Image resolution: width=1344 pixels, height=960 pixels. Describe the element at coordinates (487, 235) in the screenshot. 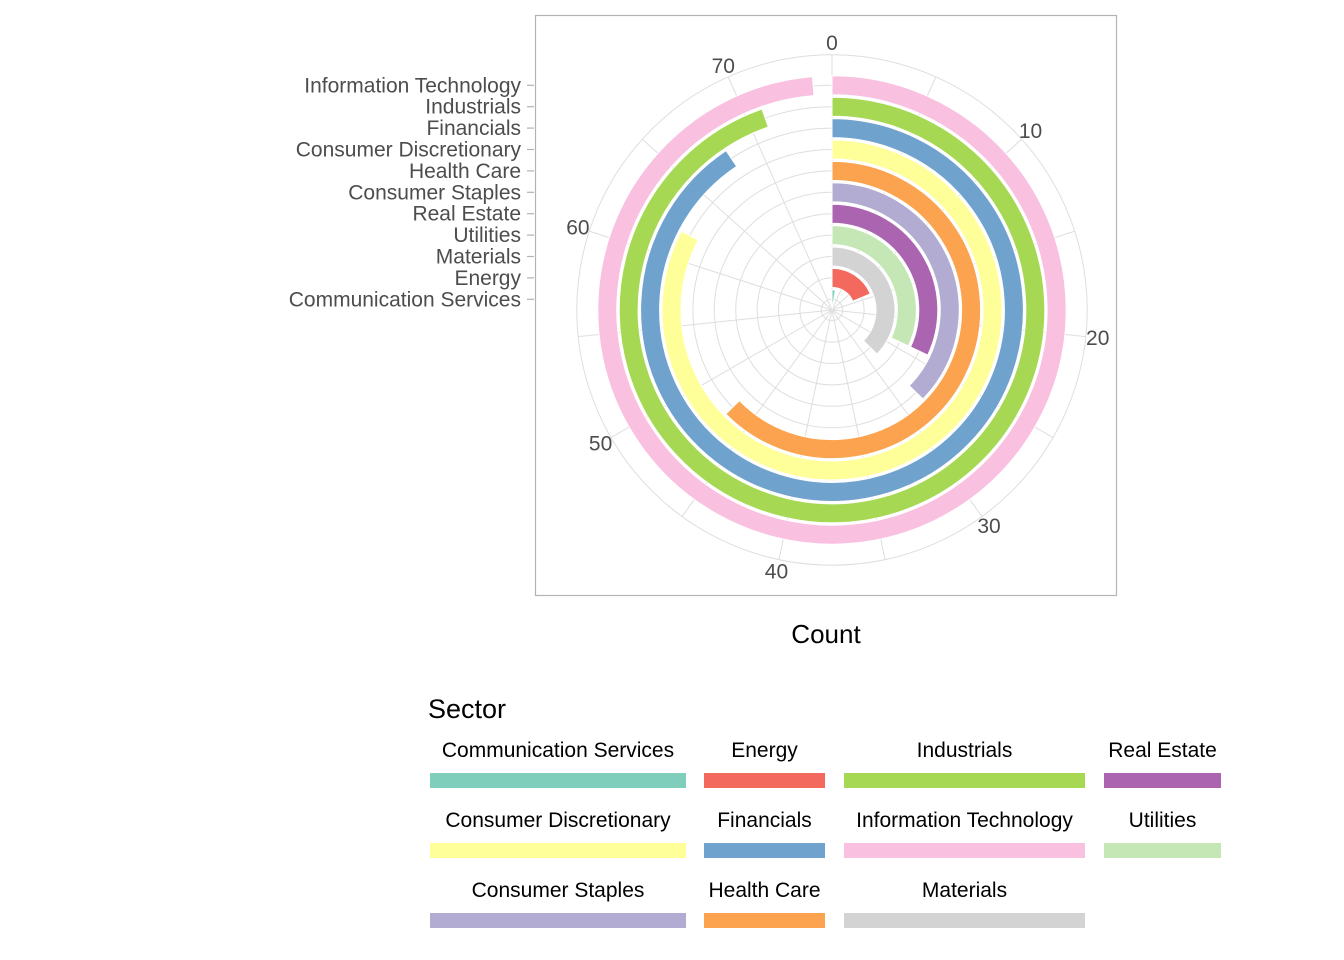

I see `category-label: Utilities` at that location.